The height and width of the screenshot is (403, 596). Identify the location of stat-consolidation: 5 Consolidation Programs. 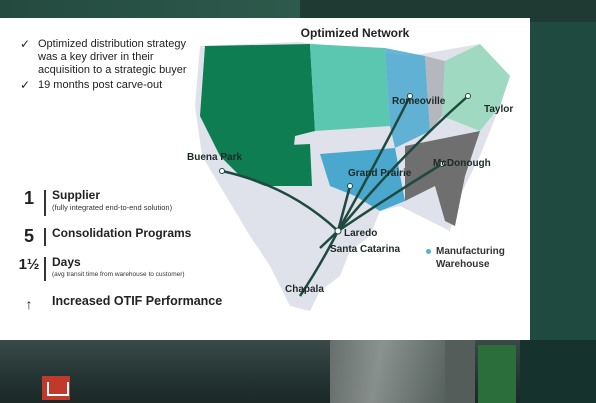
(104, 236).